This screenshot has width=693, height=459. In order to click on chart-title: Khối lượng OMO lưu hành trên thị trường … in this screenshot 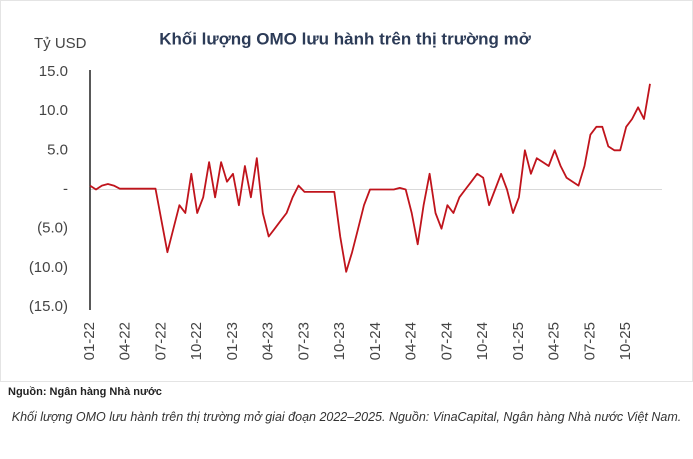, I will do `click(345, 38)`.